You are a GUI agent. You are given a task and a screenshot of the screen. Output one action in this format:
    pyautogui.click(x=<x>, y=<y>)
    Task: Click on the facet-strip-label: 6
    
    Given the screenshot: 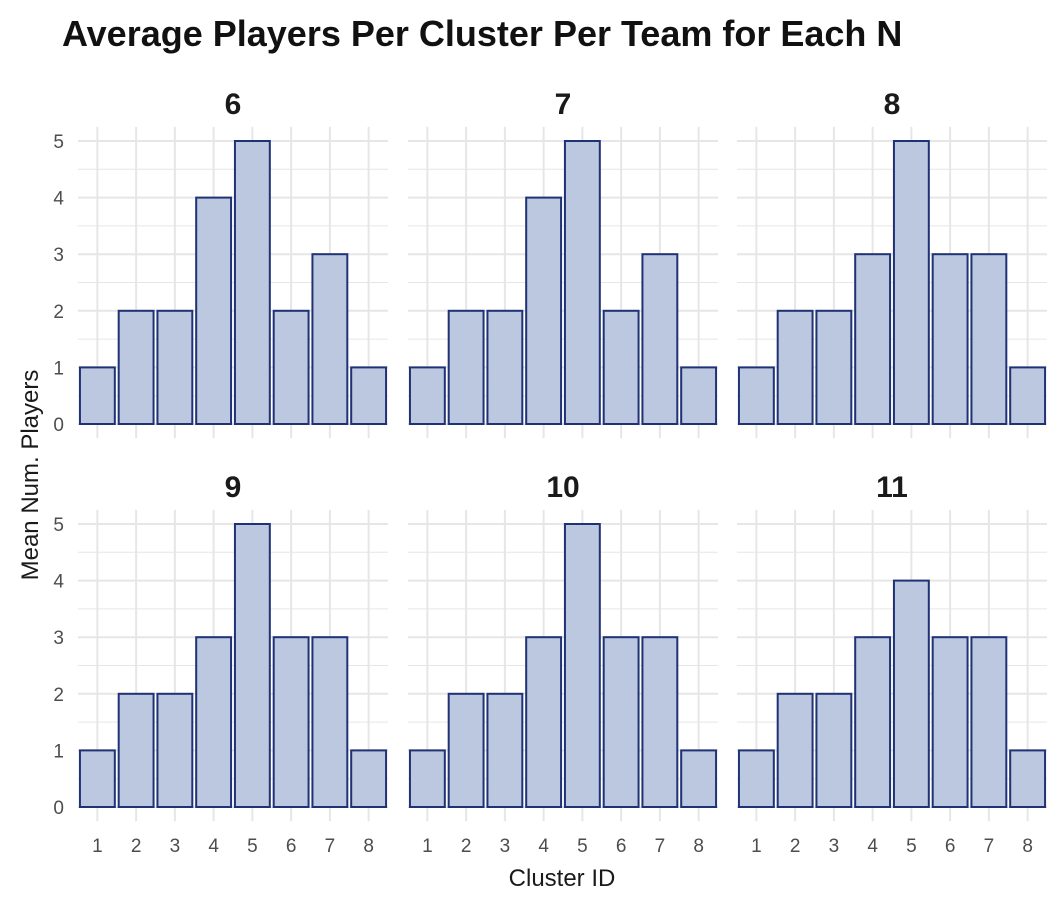 What is the action you would take?
    pyautogui.click(x=233, y=104)
    